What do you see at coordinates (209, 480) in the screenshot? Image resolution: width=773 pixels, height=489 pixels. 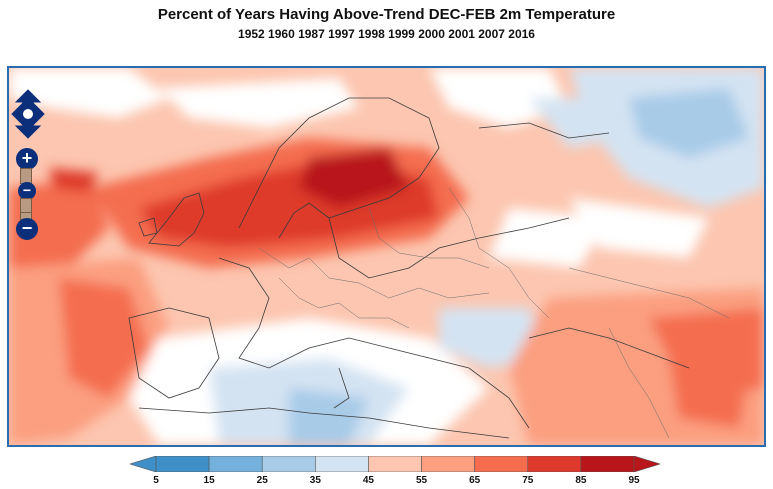 I see `legend-tick-label: 15` at bounding box center [209, 480].